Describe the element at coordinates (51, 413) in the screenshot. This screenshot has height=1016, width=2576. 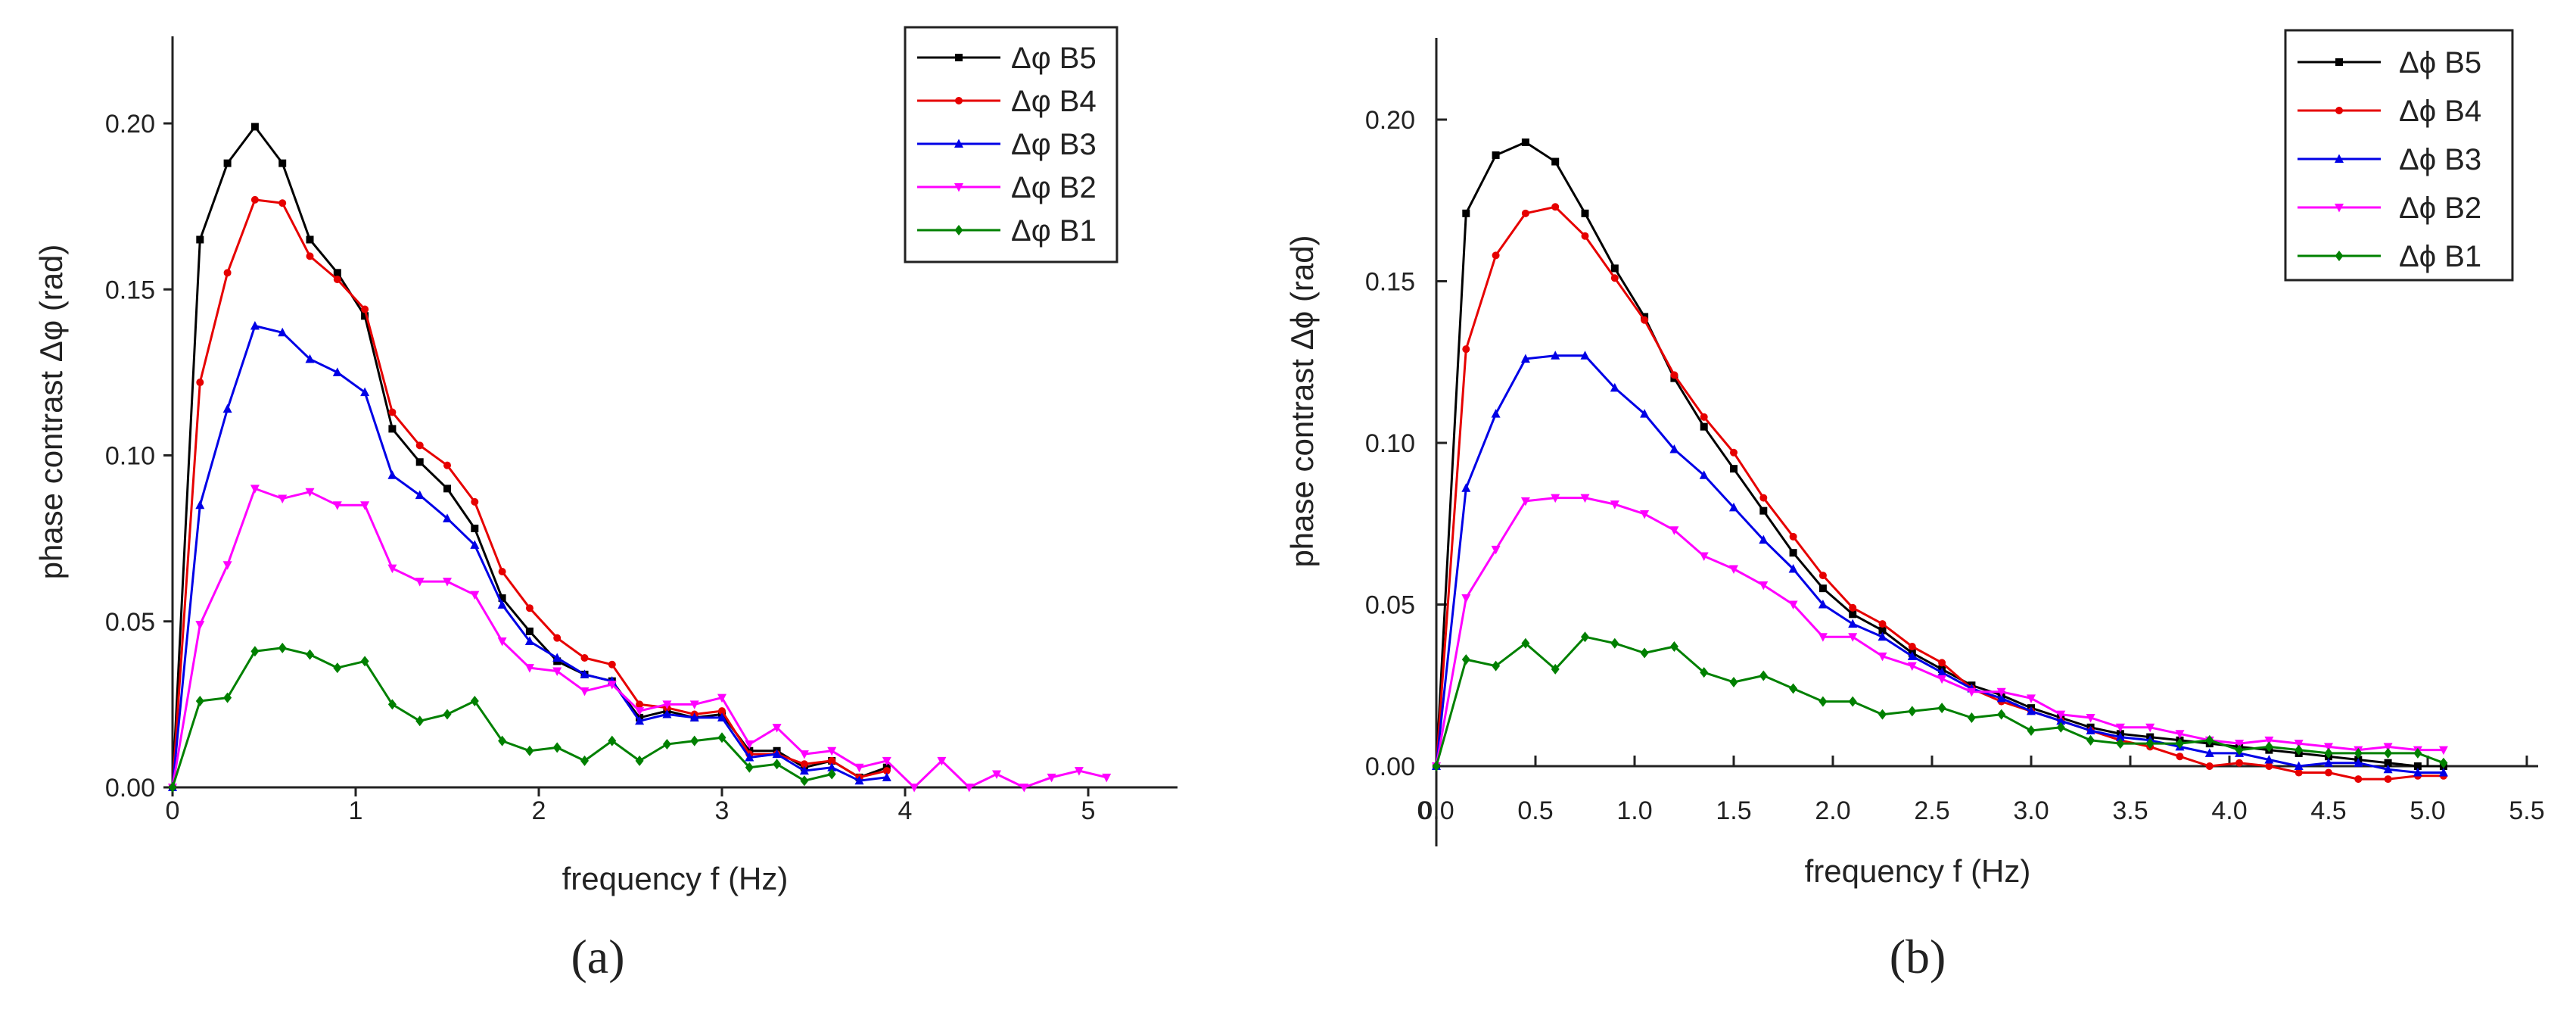
I see `y-axis-label: phase contrast Δφ (rad)` at that location.